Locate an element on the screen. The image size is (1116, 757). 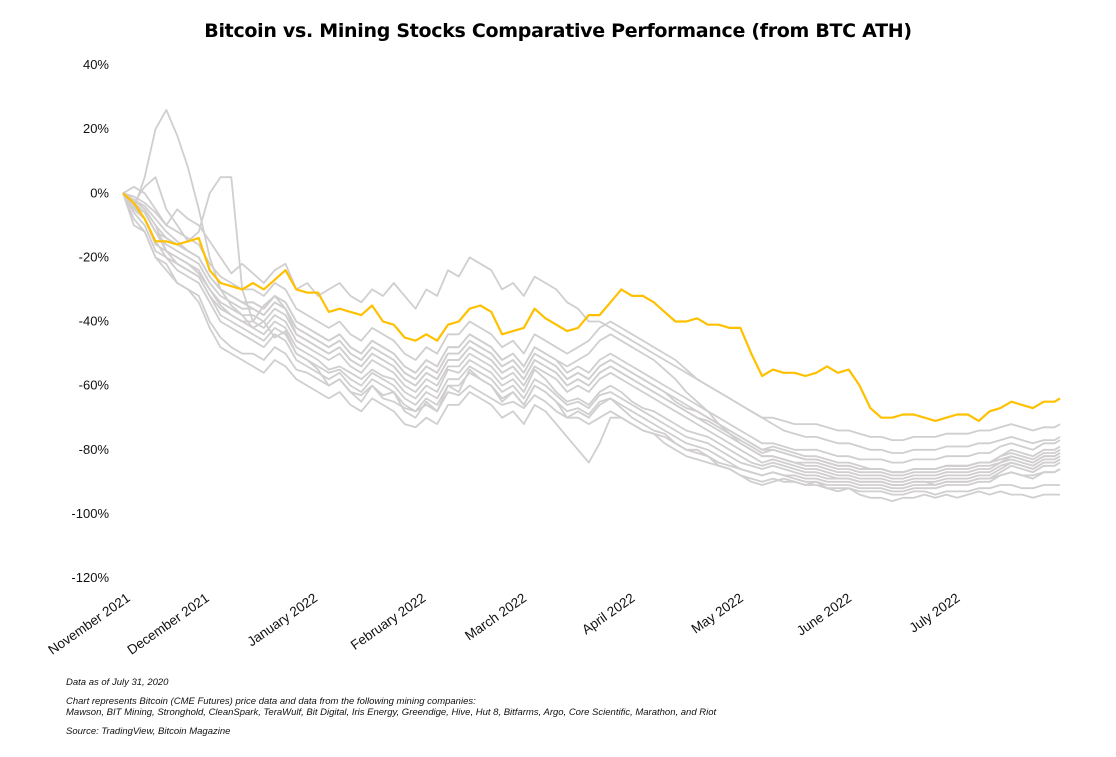
y-tick-label: -120% is located at coordinates (90, 577).